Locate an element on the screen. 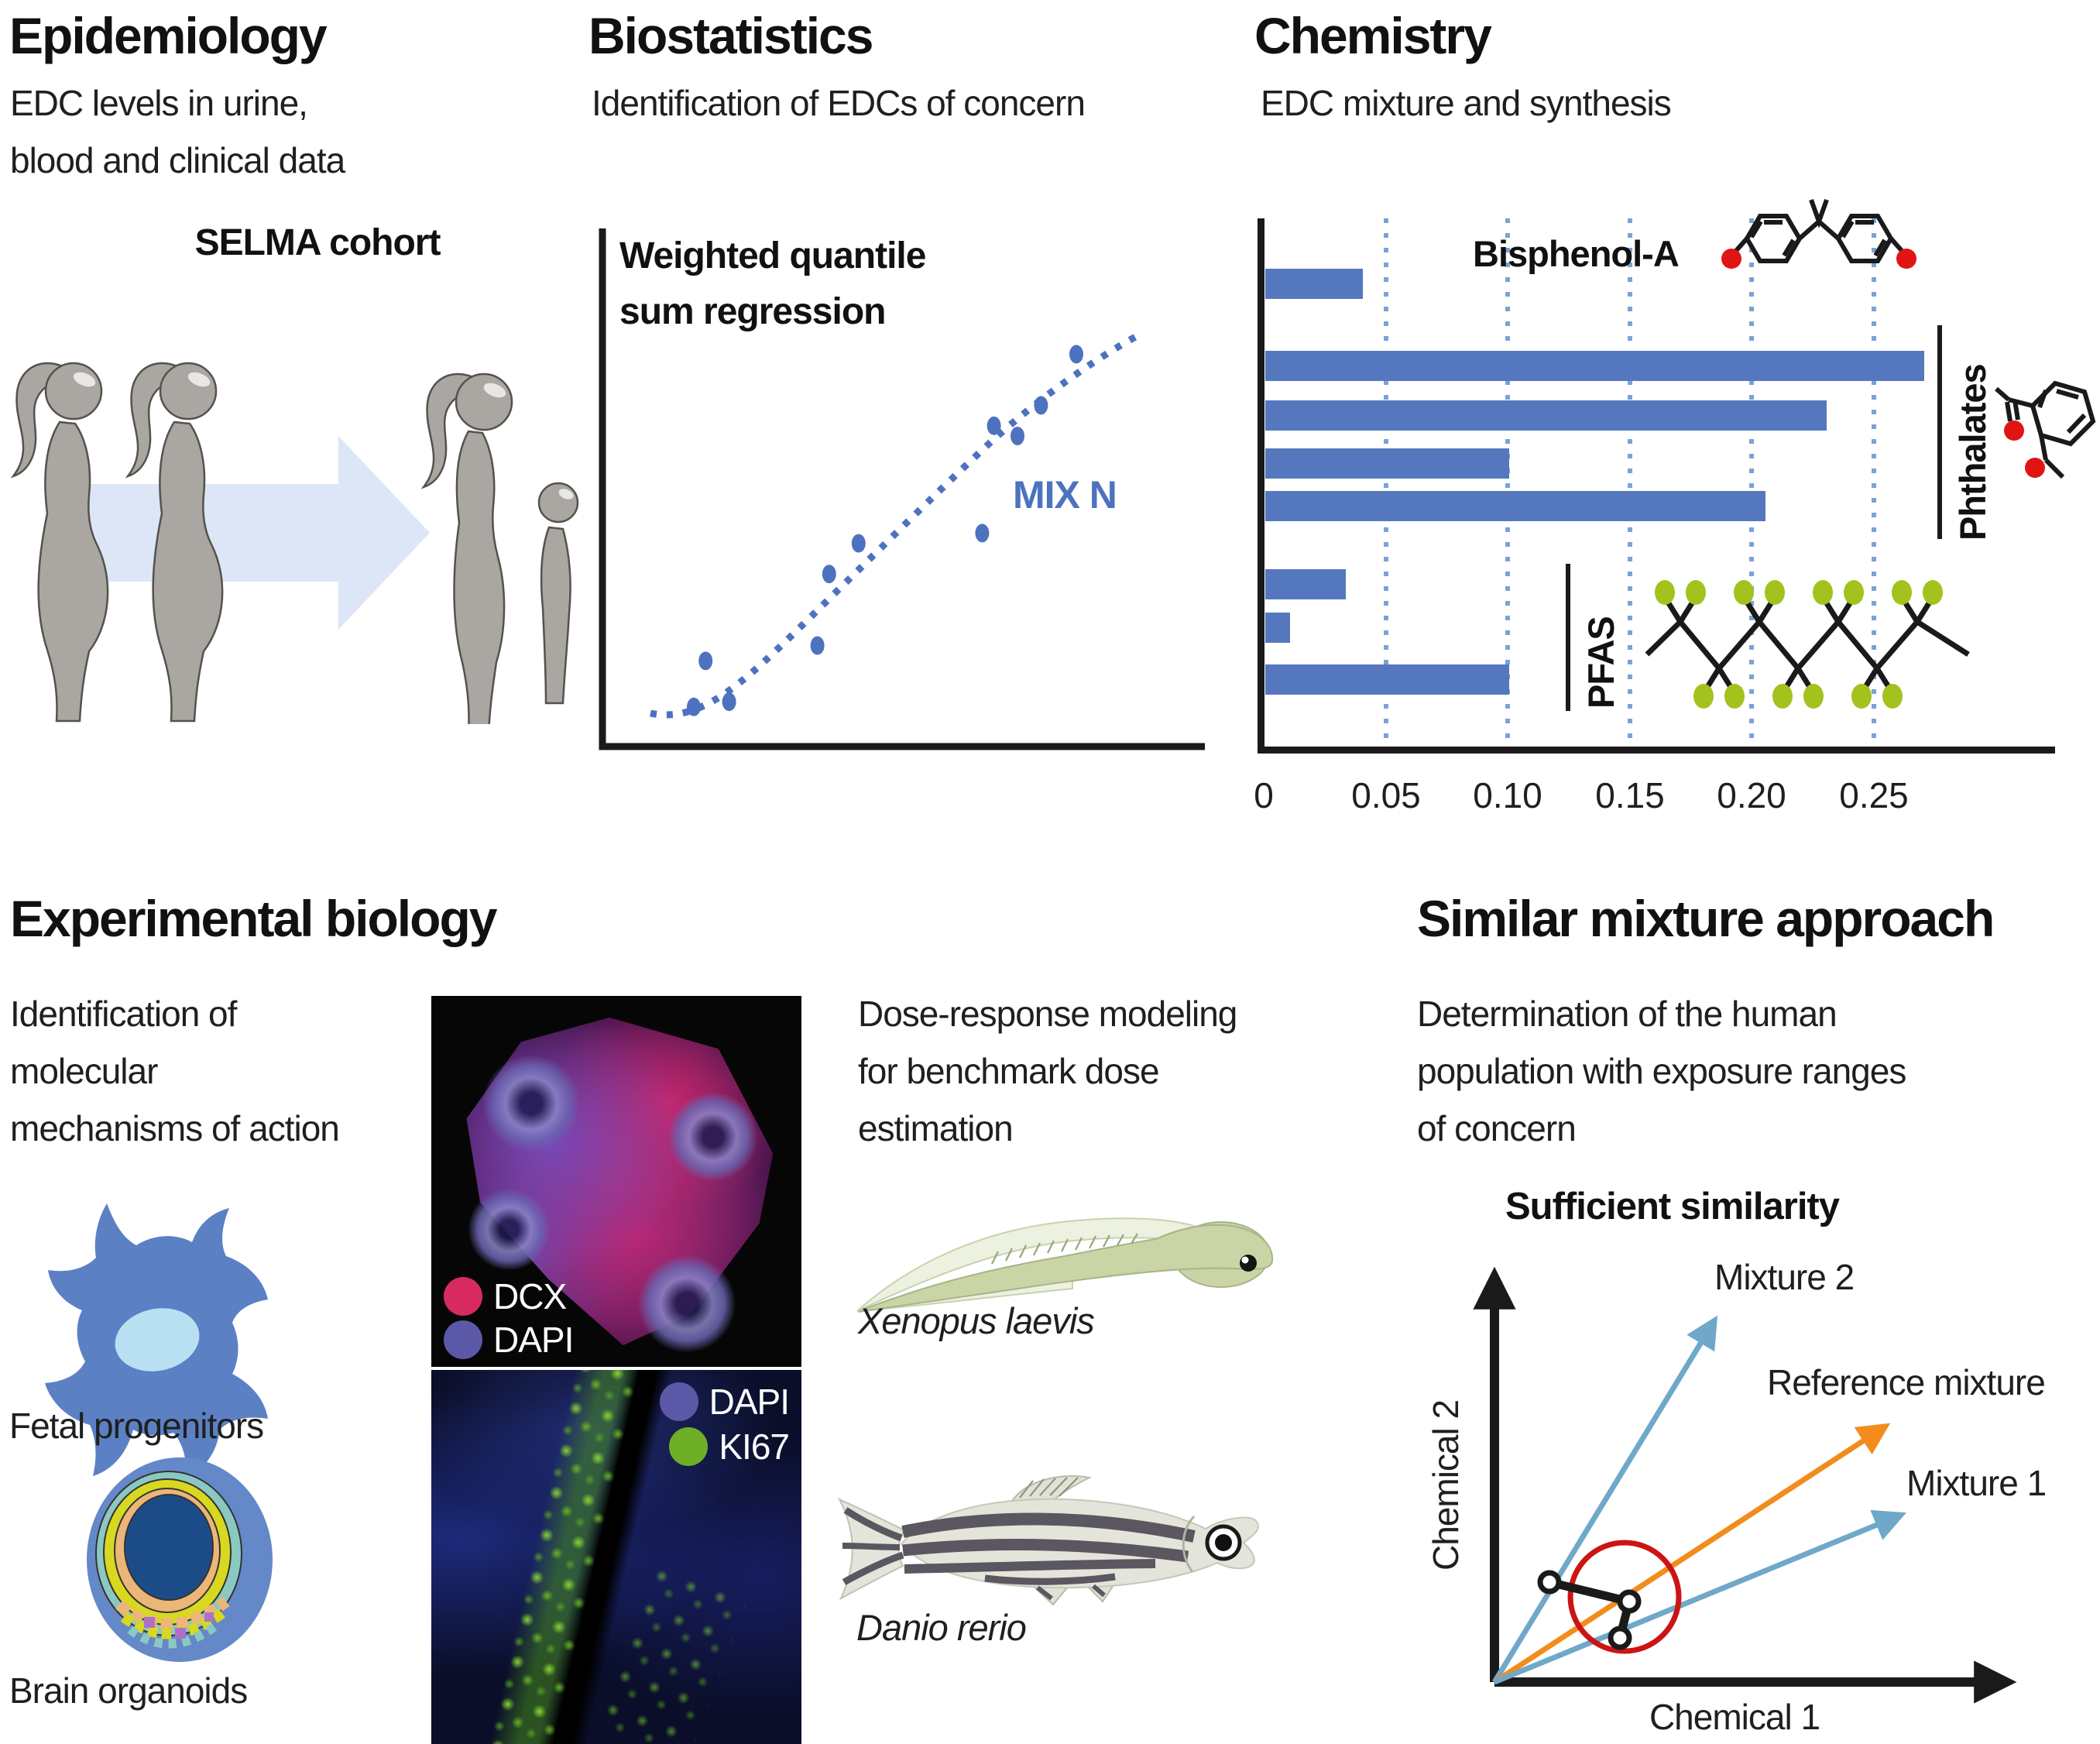 This screenshot has height=1744, width=2100. dcx-color-dot is located at coordinates (463, 1296).